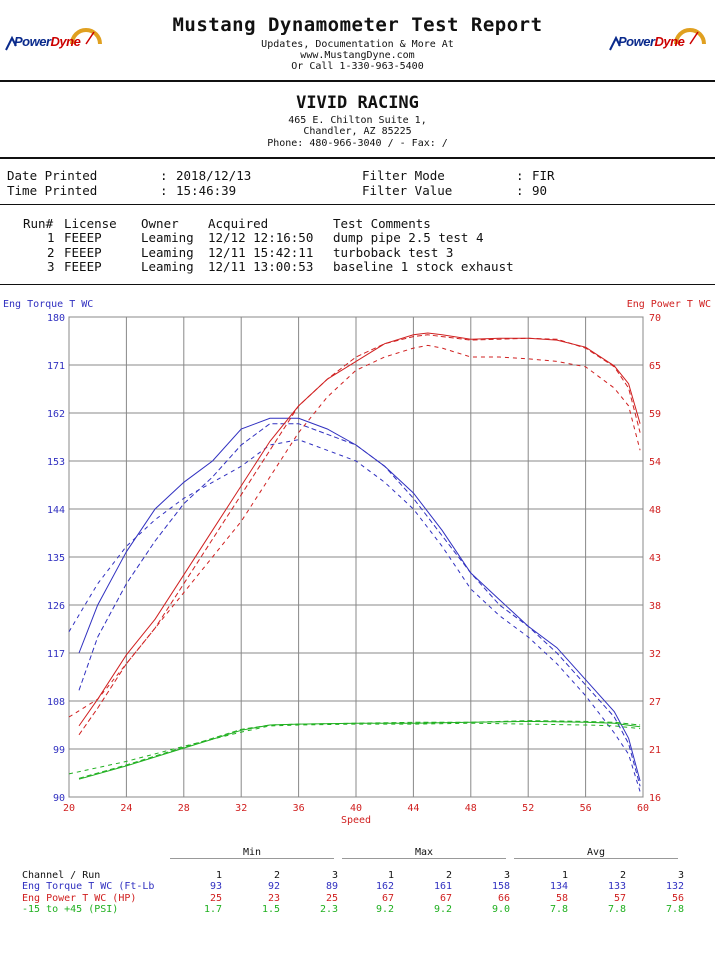 Image resolution: width=715 pixels, height=955 pixels. I want to click on x-tick-label: 32, so click(241, 808).